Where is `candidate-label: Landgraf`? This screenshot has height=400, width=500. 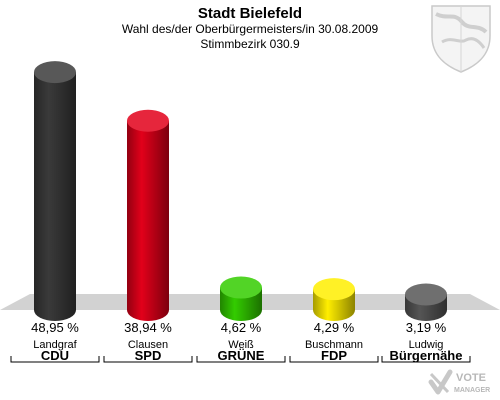 candidate-label: Landgraf is located at coordinates (55, 345).